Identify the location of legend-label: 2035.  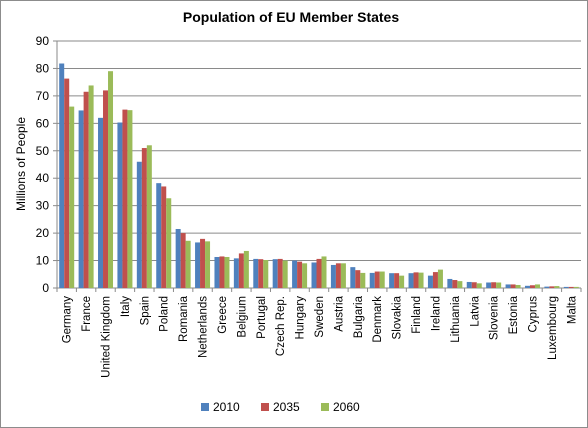
(286, 407).